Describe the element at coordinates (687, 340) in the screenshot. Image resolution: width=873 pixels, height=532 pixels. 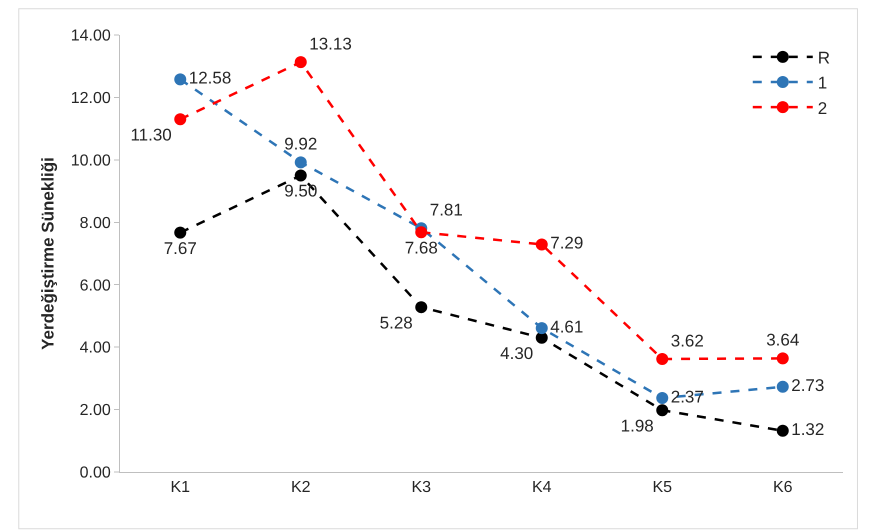
I see `data-label: 3.62` at that location.